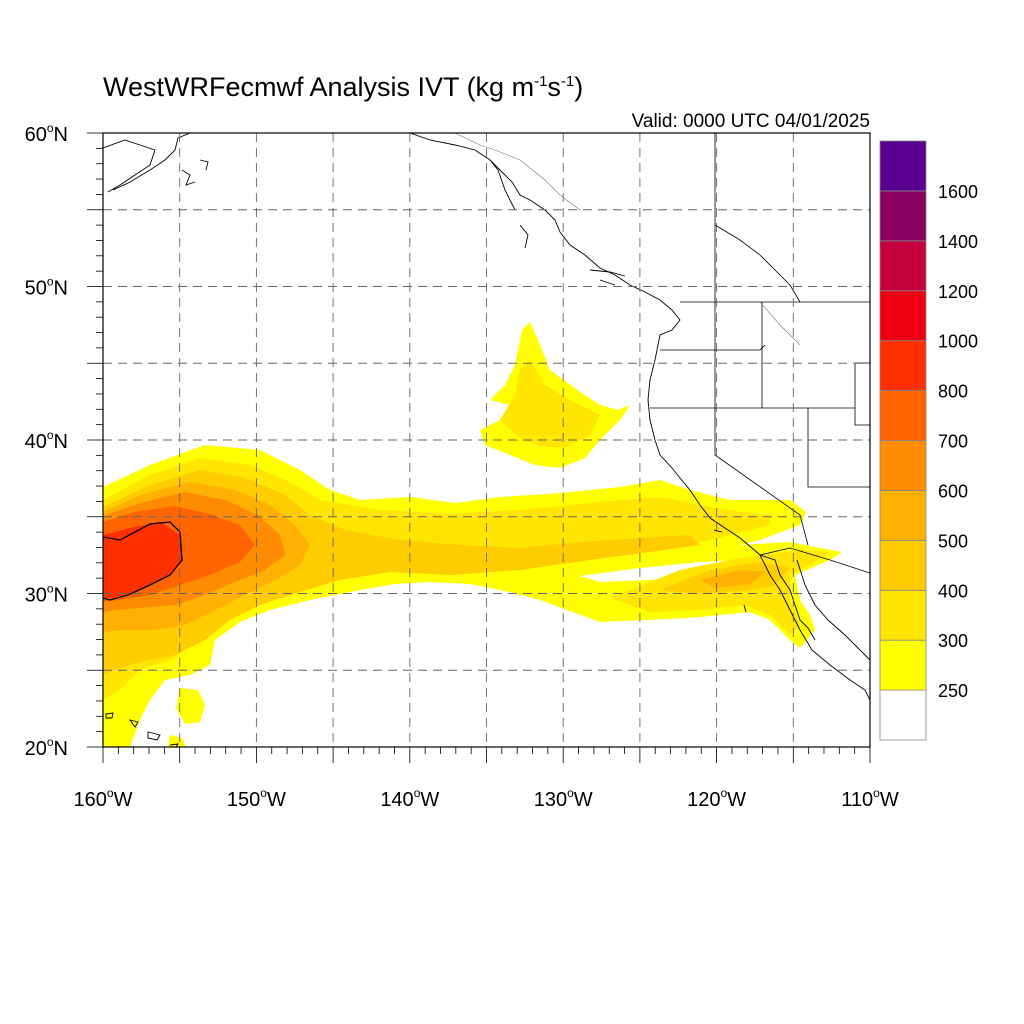 The width and height of the screenshot is (1024, 1024). I want to click on map-title: WestWRFecmwf Analysis IVT (kg m-1s-1), so click(343, 87).